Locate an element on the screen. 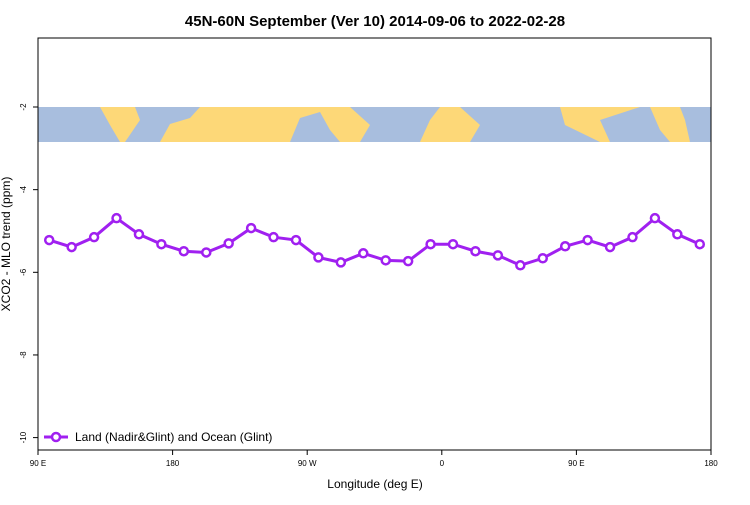 This screenshot has width=750, height=505. legend-marker is located at coordinates (56, 437).